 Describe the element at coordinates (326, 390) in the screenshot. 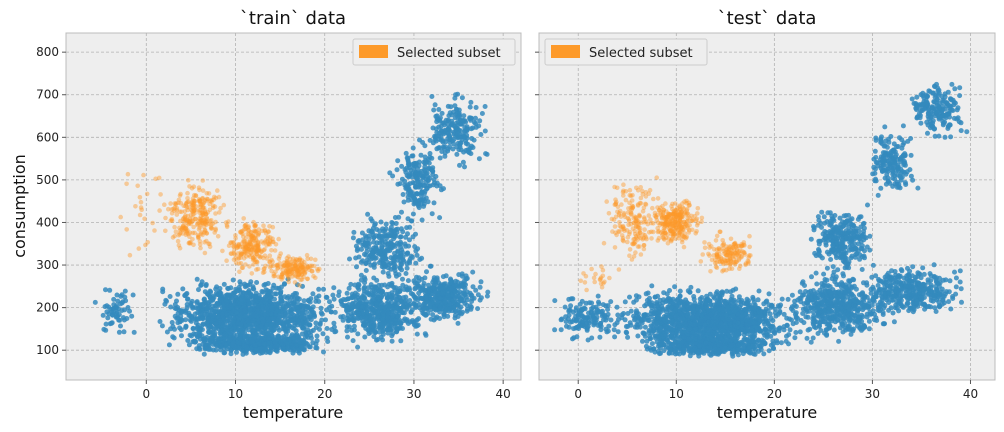

I see `train-x-tick-labels: 0 10 20 30 40` at that location.